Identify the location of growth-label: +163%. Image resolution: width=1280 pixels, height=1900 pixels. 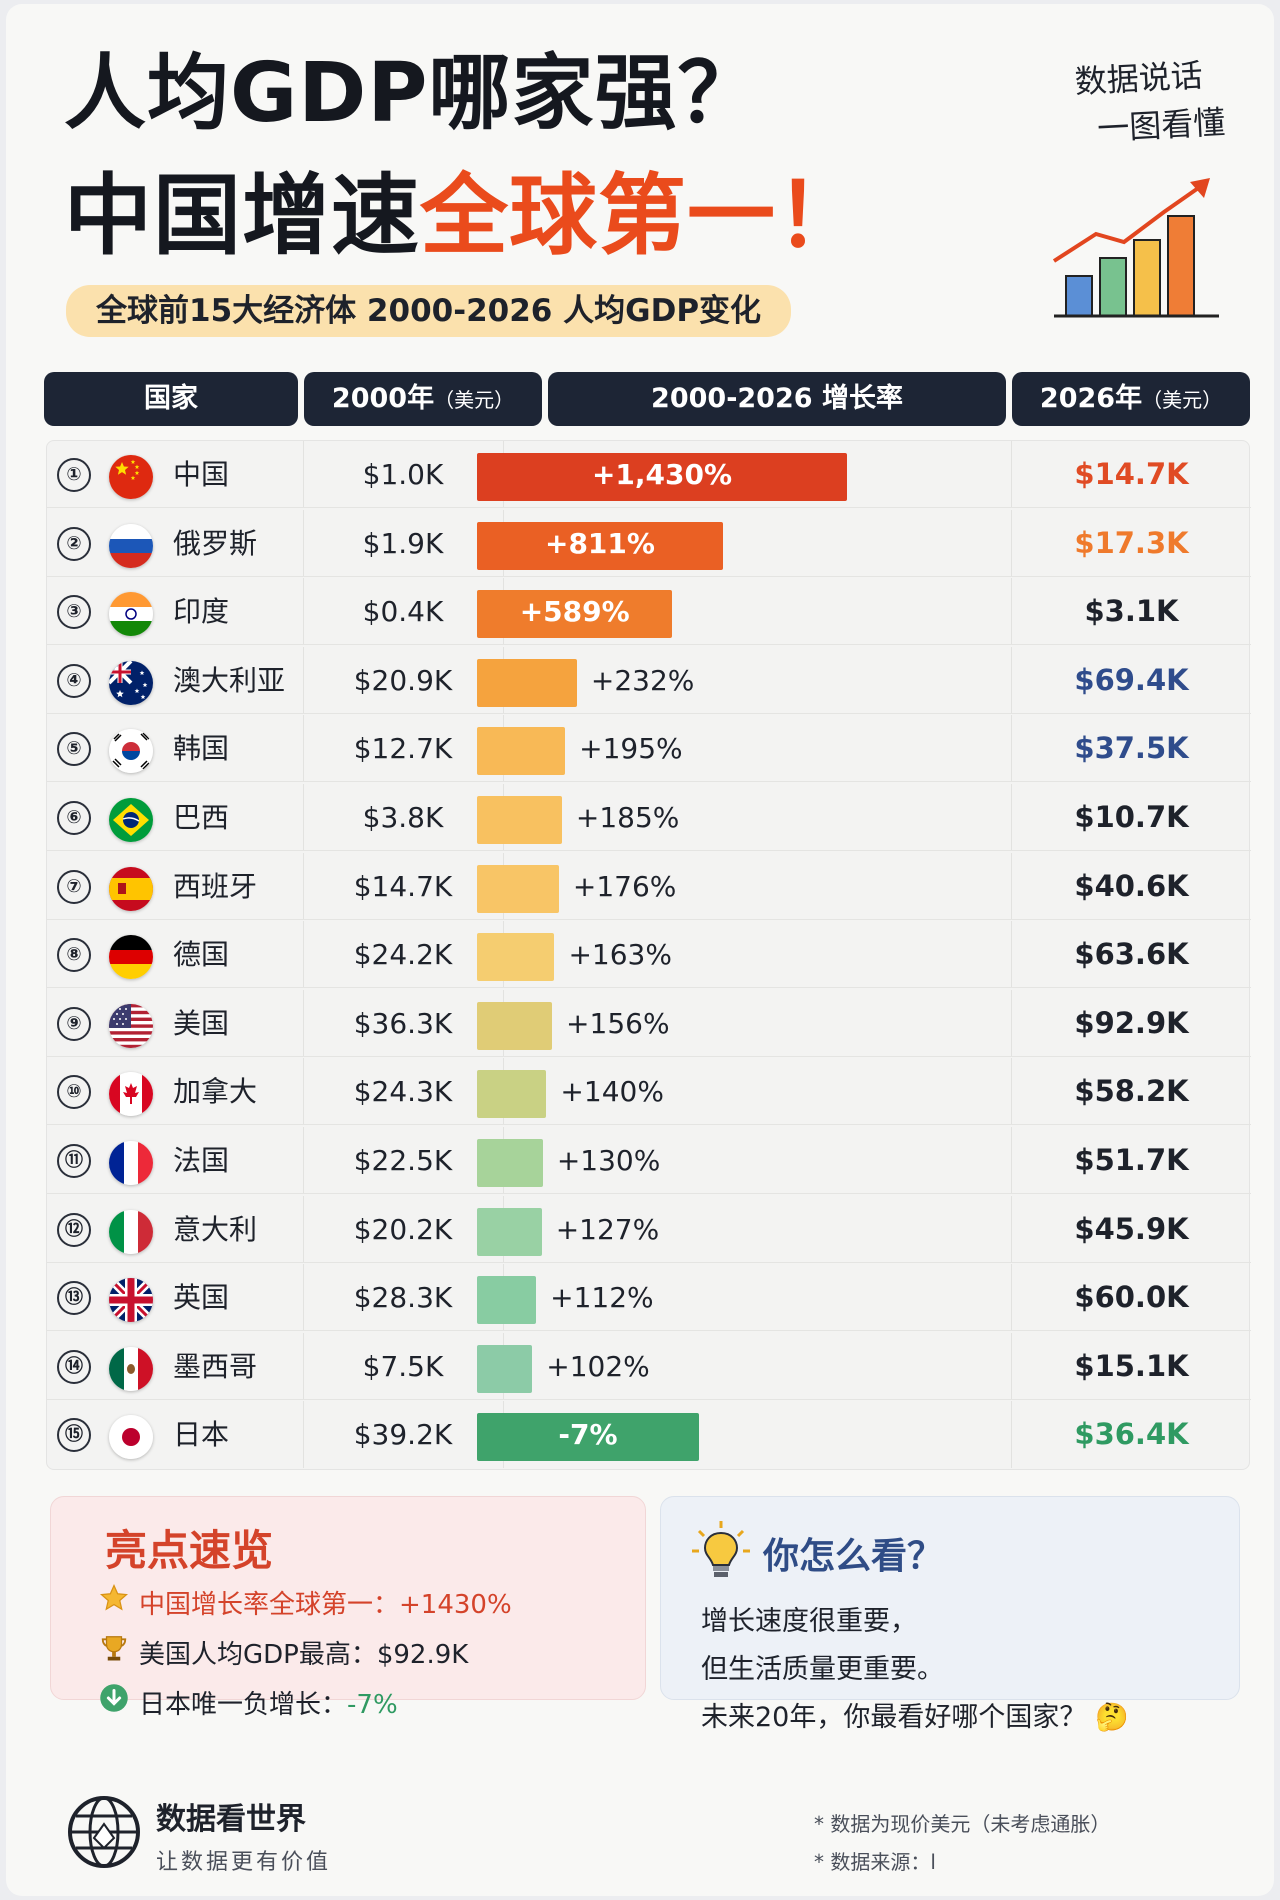
(620, 955).